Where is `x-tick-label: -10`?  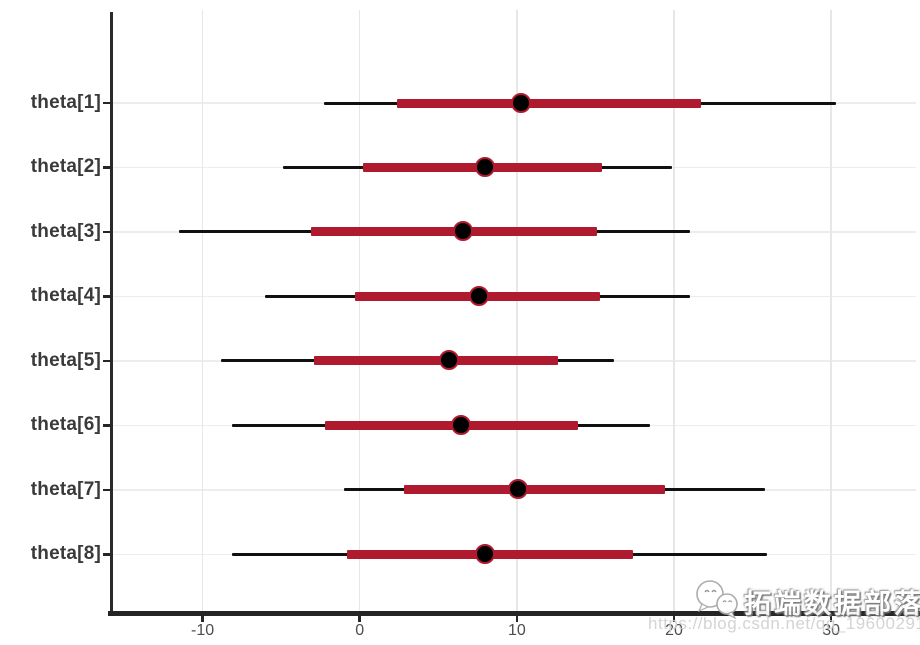
x-tick-label: -10 is located at coordinates (203, 630).